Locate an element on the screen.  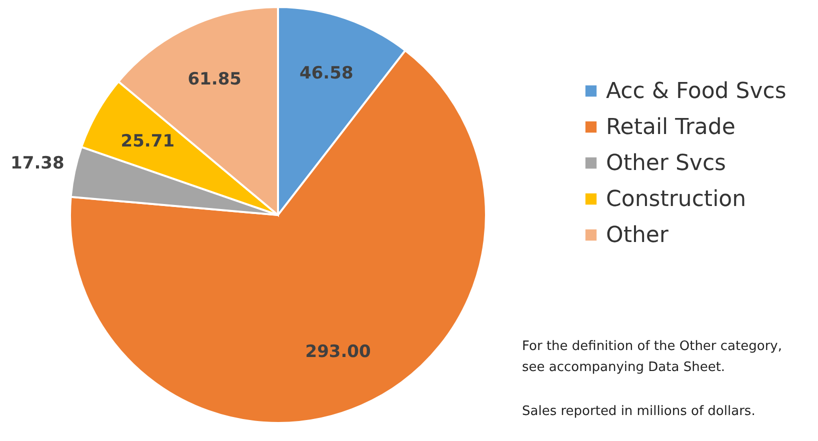
legend-label: Construction is located at coordinates (676, 199).